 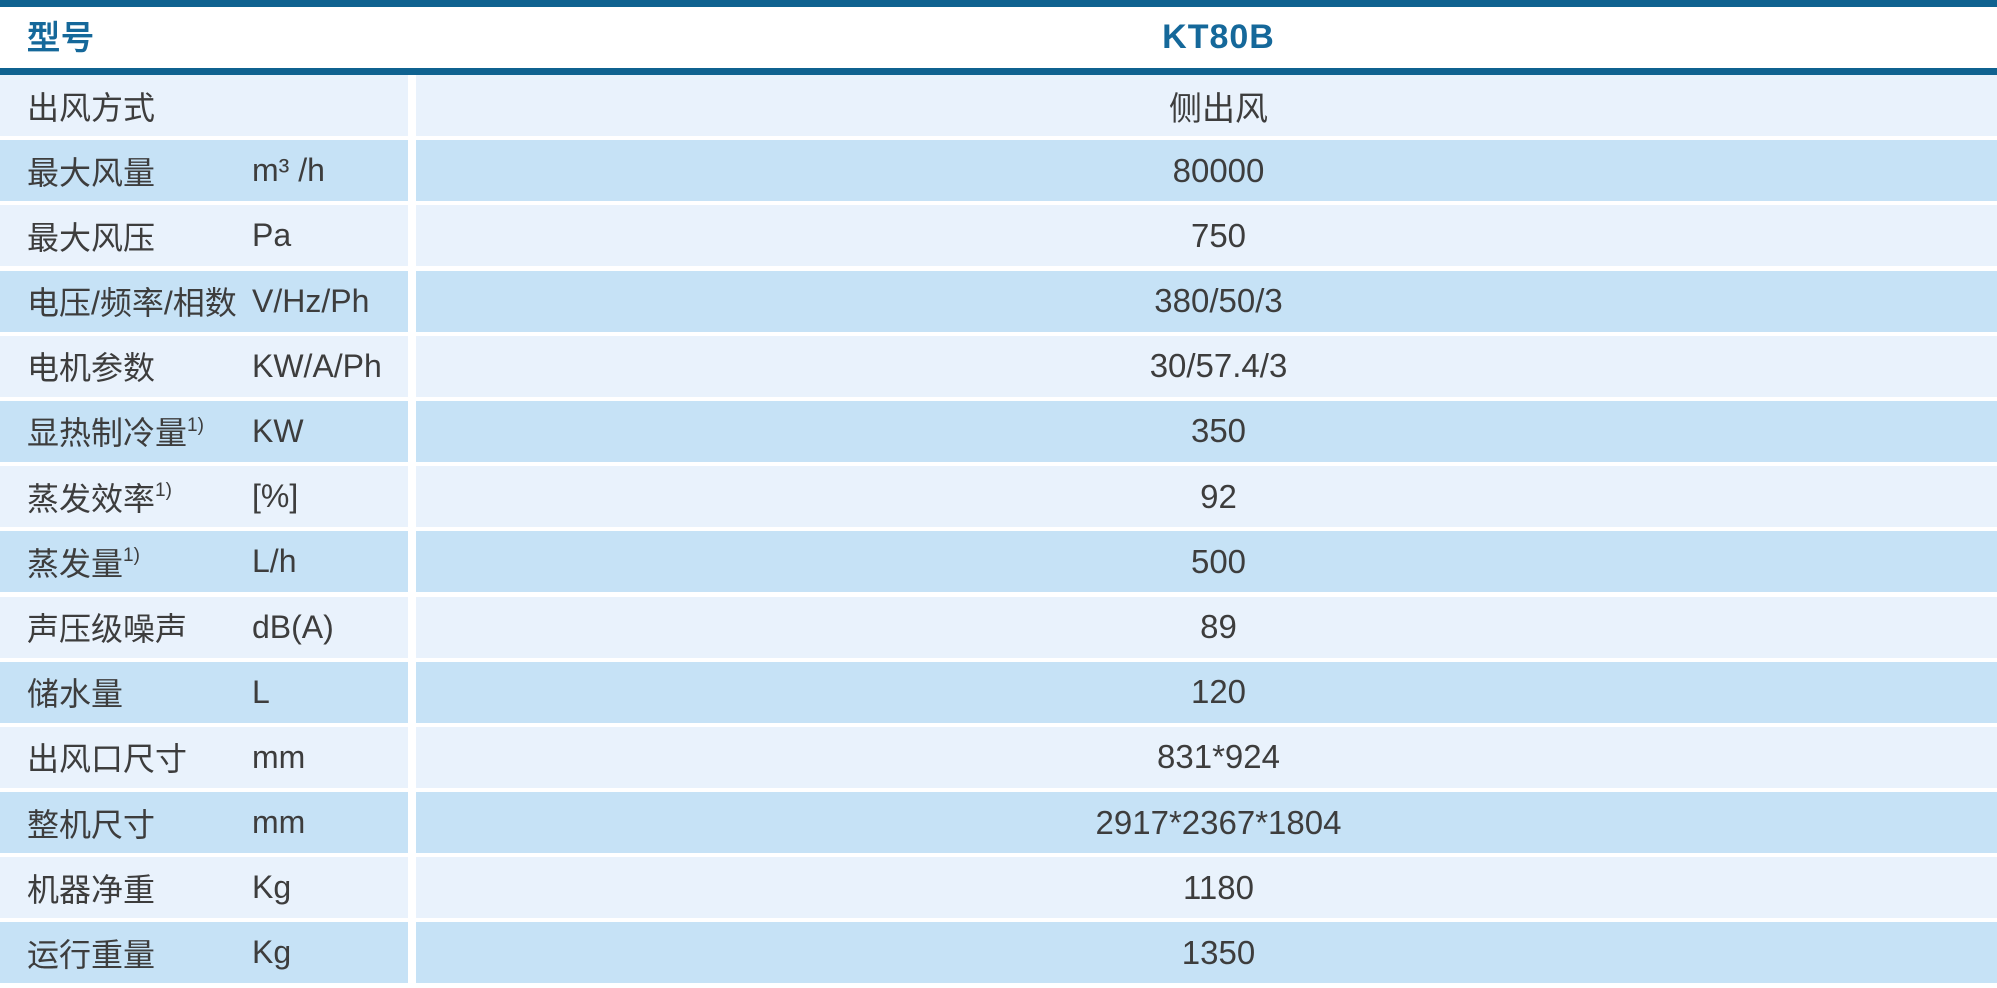 I want to click on spec-row-unit: KW/A/Ph, so click(x=317, y=365).